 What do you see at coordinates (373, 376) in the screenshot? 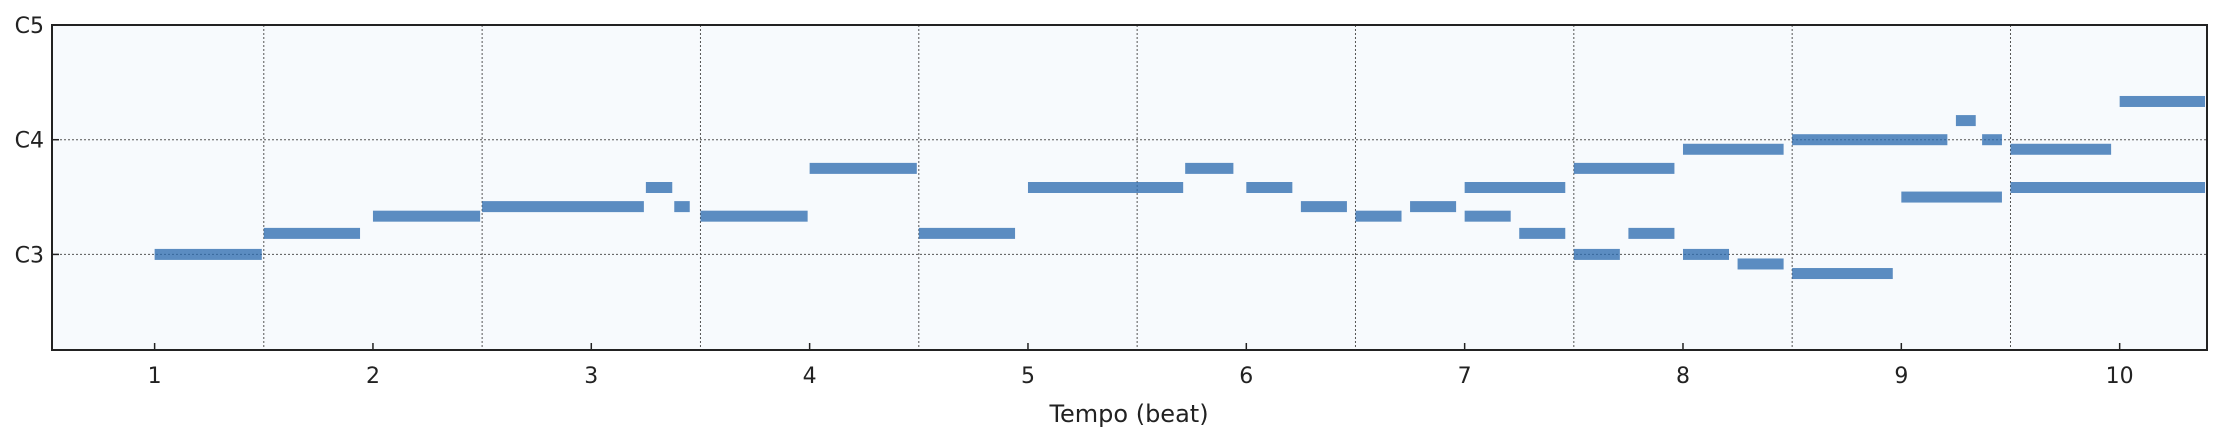
I see `x-tick-label: 2` at bounding box center [373, 376].